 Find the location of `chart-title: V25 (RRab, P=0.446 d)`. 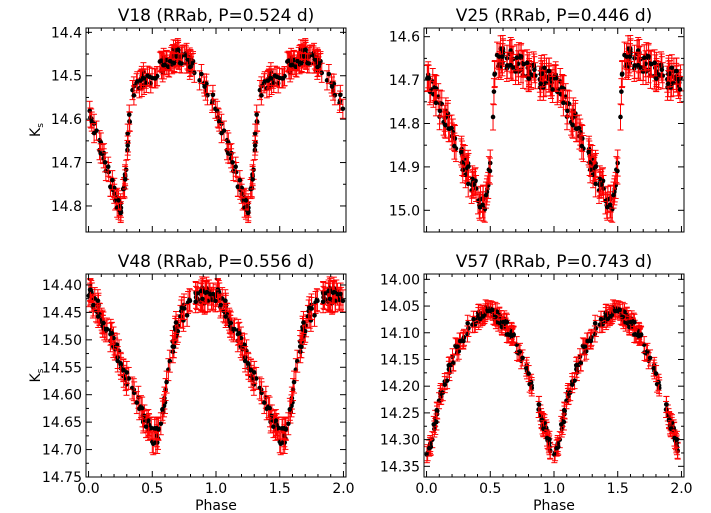

chart-title: V25 (RRab, P=0.446 d) is located at coordinates (554, 16).